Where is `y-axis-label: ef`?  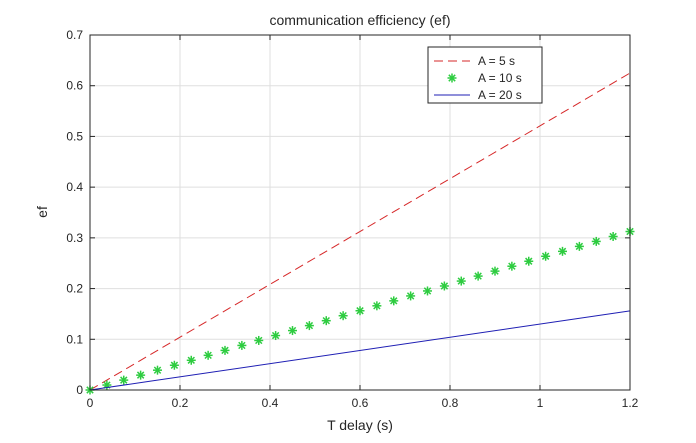
y-axis-label: ef is located at coordinates (42, 212).